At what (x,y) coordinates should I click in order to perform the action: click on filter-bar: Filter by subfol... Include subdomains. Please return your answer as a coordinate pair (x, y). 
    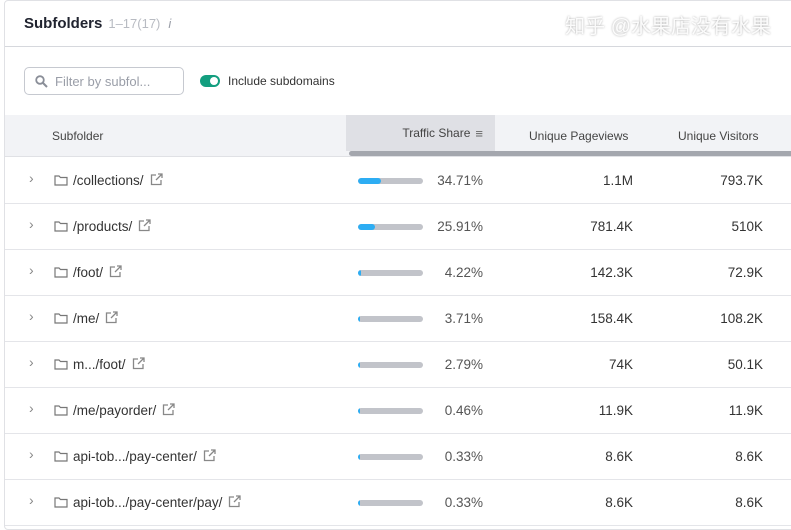
    Looking at the image, I should click on (398, 81).